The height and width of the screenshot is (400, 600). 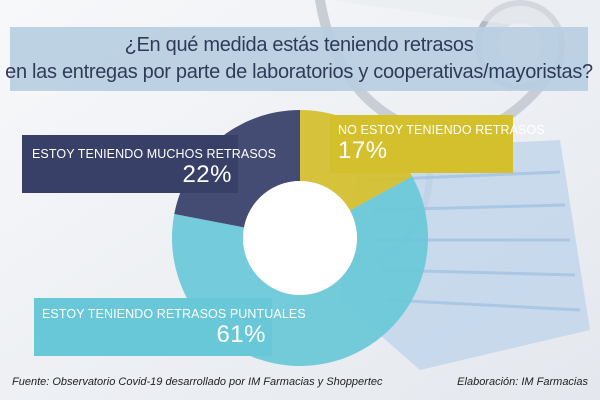 What do you see at coordinates (522, 382) in the screenshot?
I see `footer-credit: Elaboración: IM Farmacias` at bounding box center [522, 382].